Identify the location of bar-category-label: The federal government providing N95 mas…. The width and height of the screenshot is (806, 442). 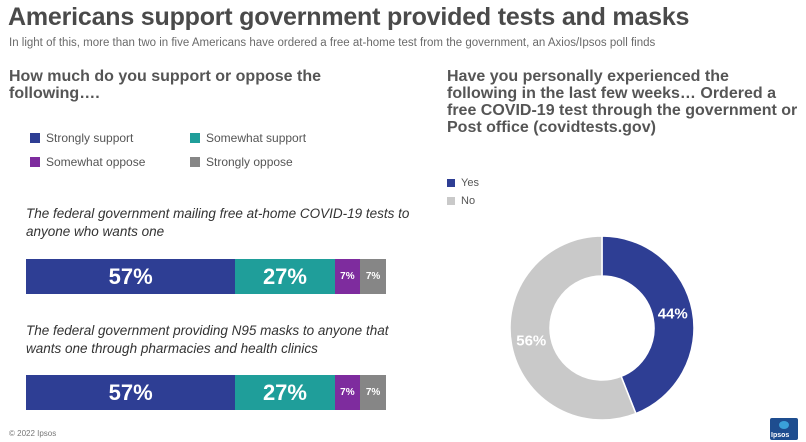
(207, 339).